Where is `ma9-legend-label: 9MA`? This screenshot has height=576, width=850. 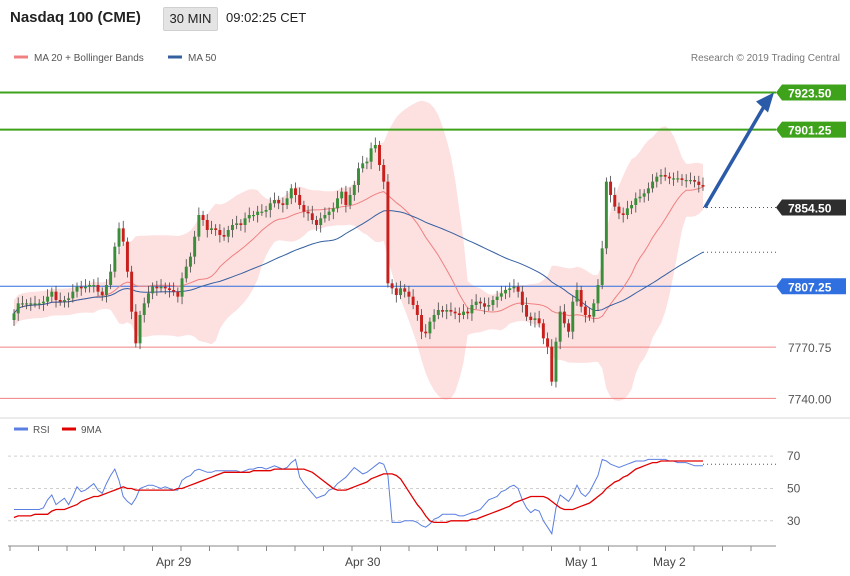 ma9-legend-label: 9MA is located at coordinates (91, 430).